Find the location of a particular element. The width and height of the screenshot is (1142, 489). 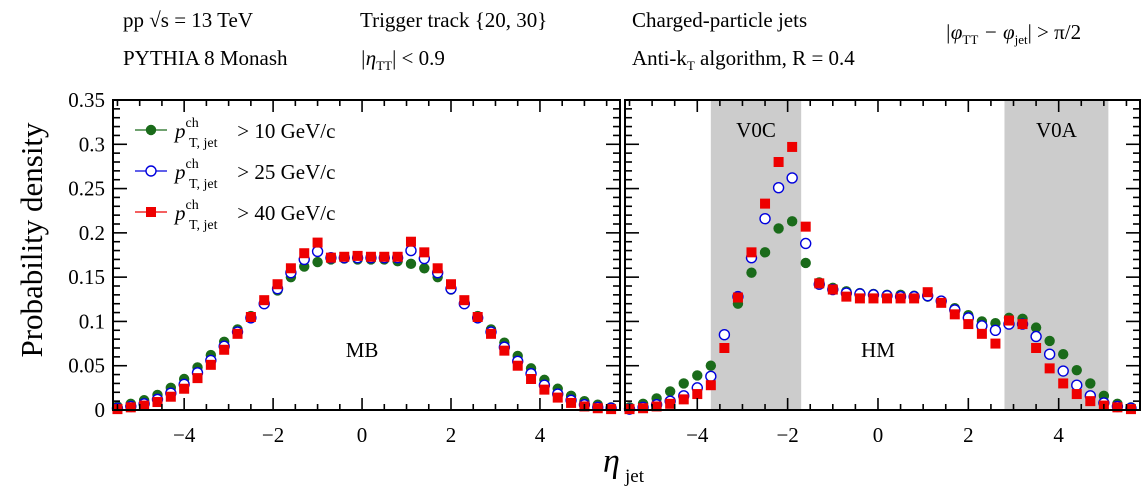

x-tick-label: 4 is located at coordinates (1058, 435).